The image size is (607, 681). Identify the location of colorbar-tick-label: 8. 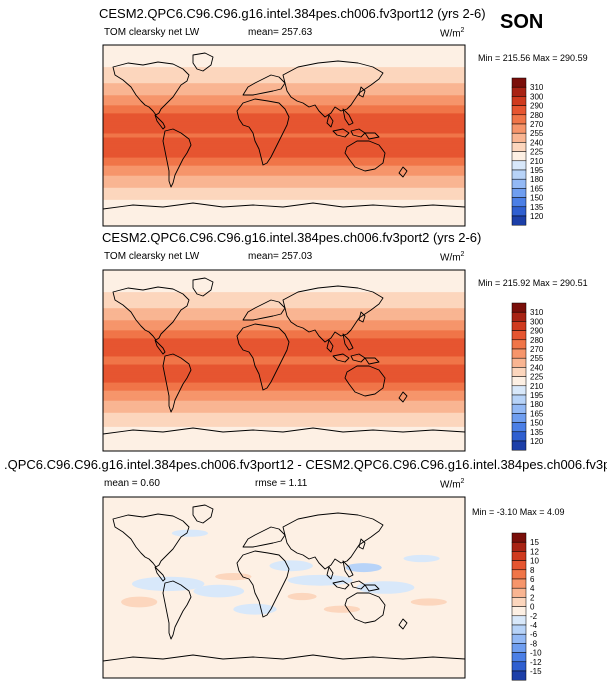
(532, 570).